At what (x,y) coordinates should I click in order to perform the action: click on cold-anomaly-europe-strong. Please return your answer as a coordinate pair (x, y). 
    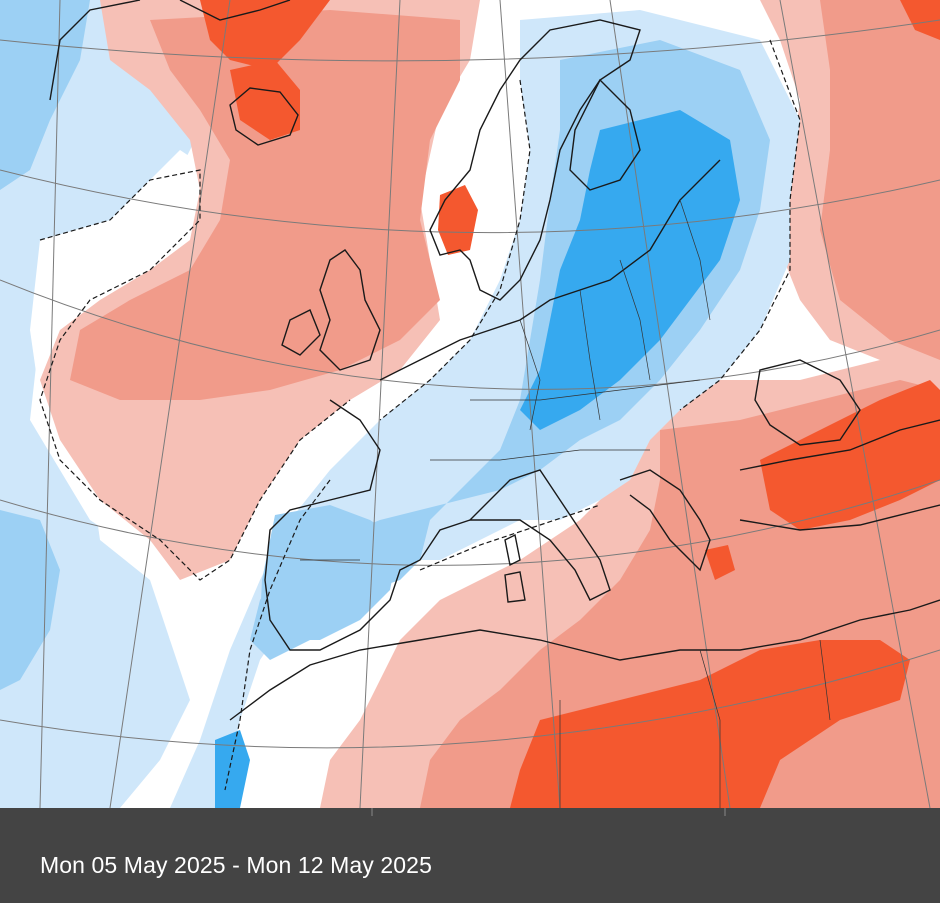
    Looking at the image, I should click on (630, 270).